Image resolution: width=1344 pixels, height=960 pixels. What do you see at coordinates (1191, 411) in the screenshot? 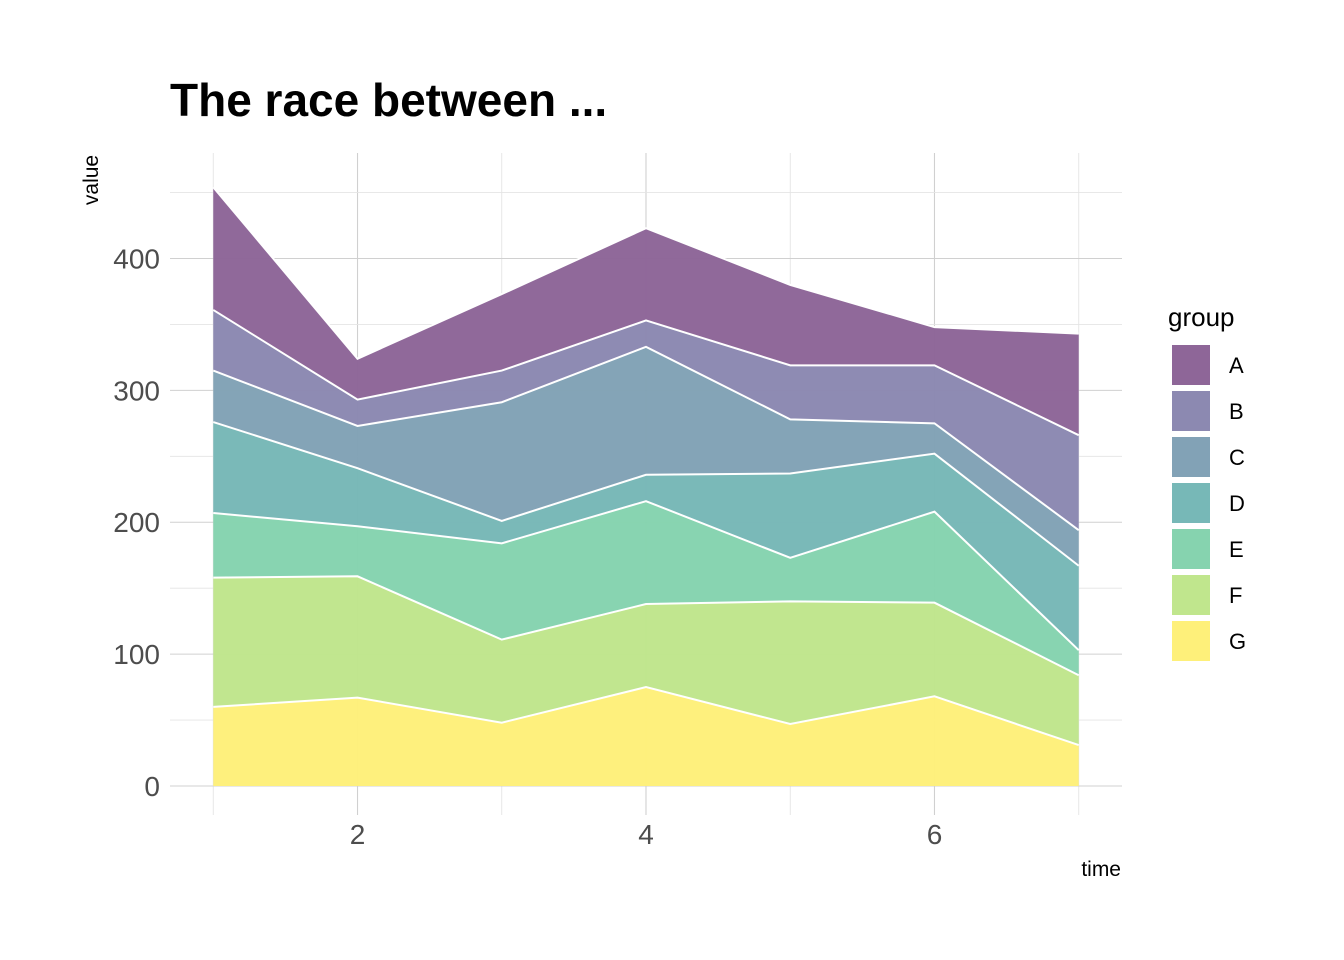
I see `legend-key-b` at bounding box center [1191, 411].